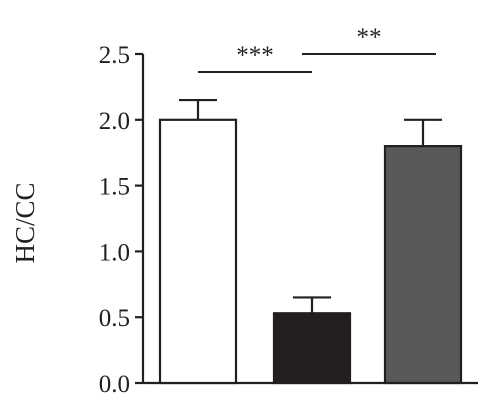 The image size is (482, 403). What do you see at coordinates (25, 222) in the screenshot?
I see `y-axis-label: HC/CC` at bounding box center [25, 222].